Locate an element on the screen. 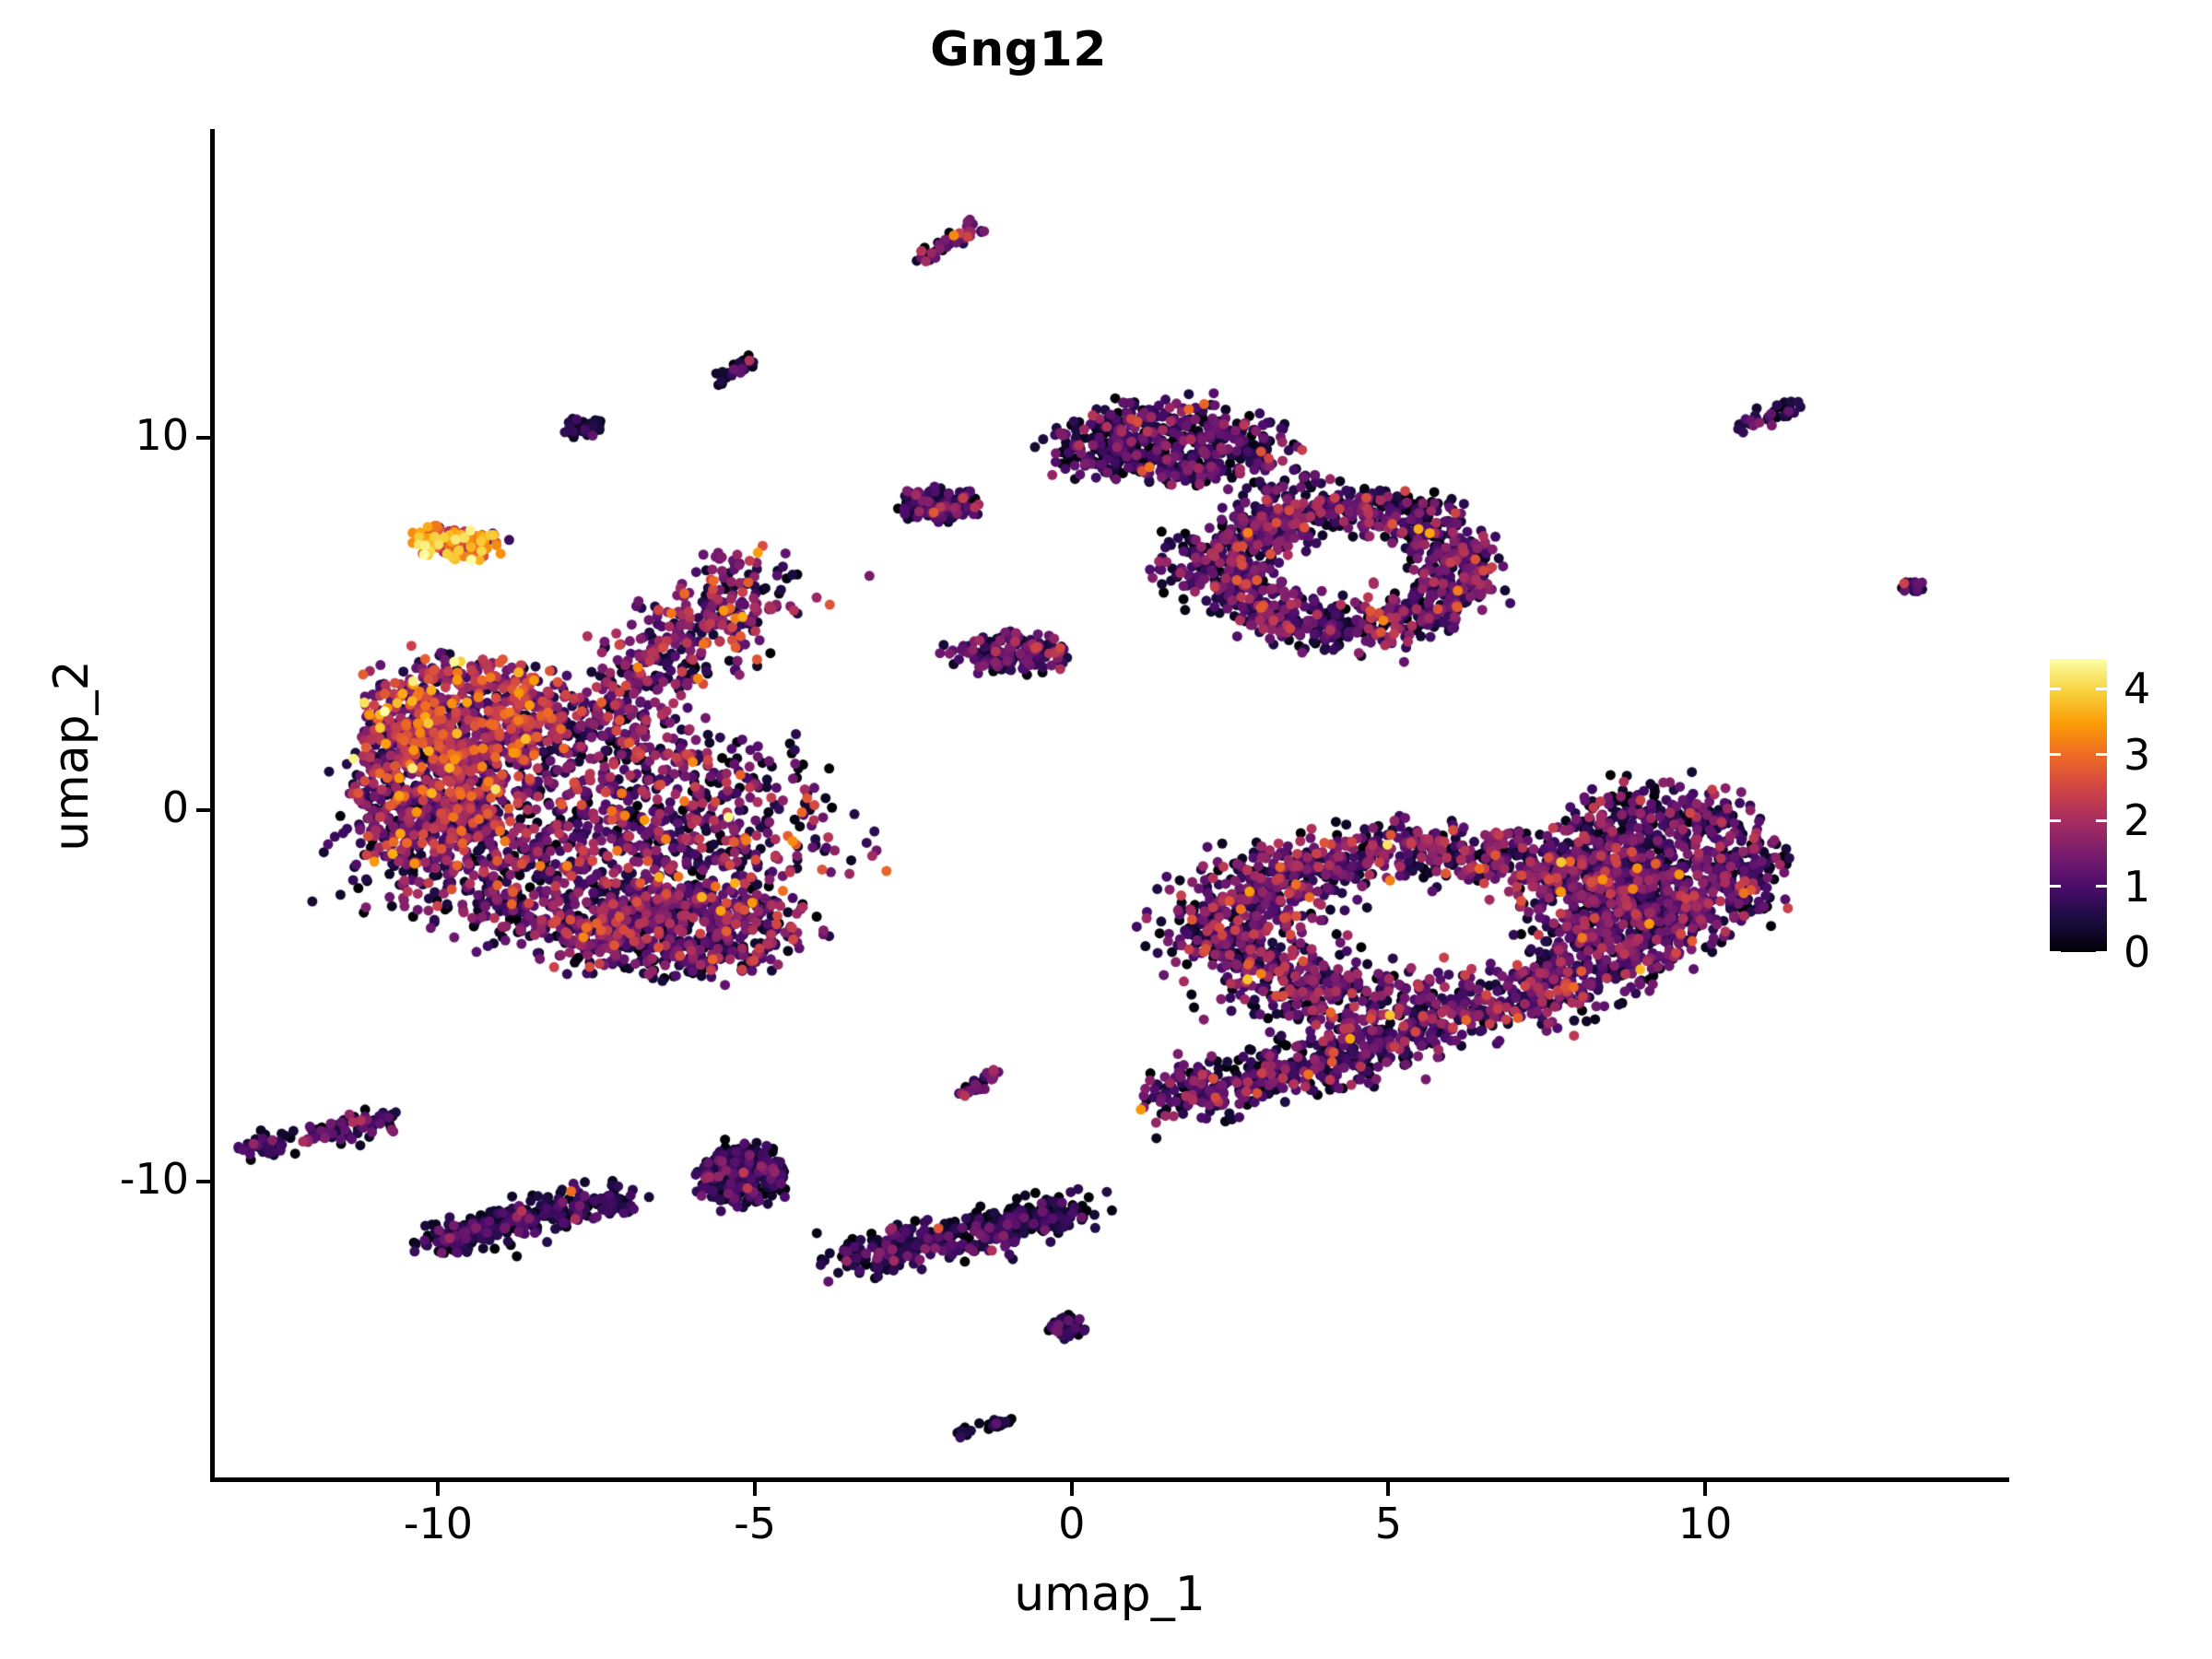 This screenshot has height=1659, width=2212. colorbar-tick-label: 3 is located at coordinates (2137, 754).